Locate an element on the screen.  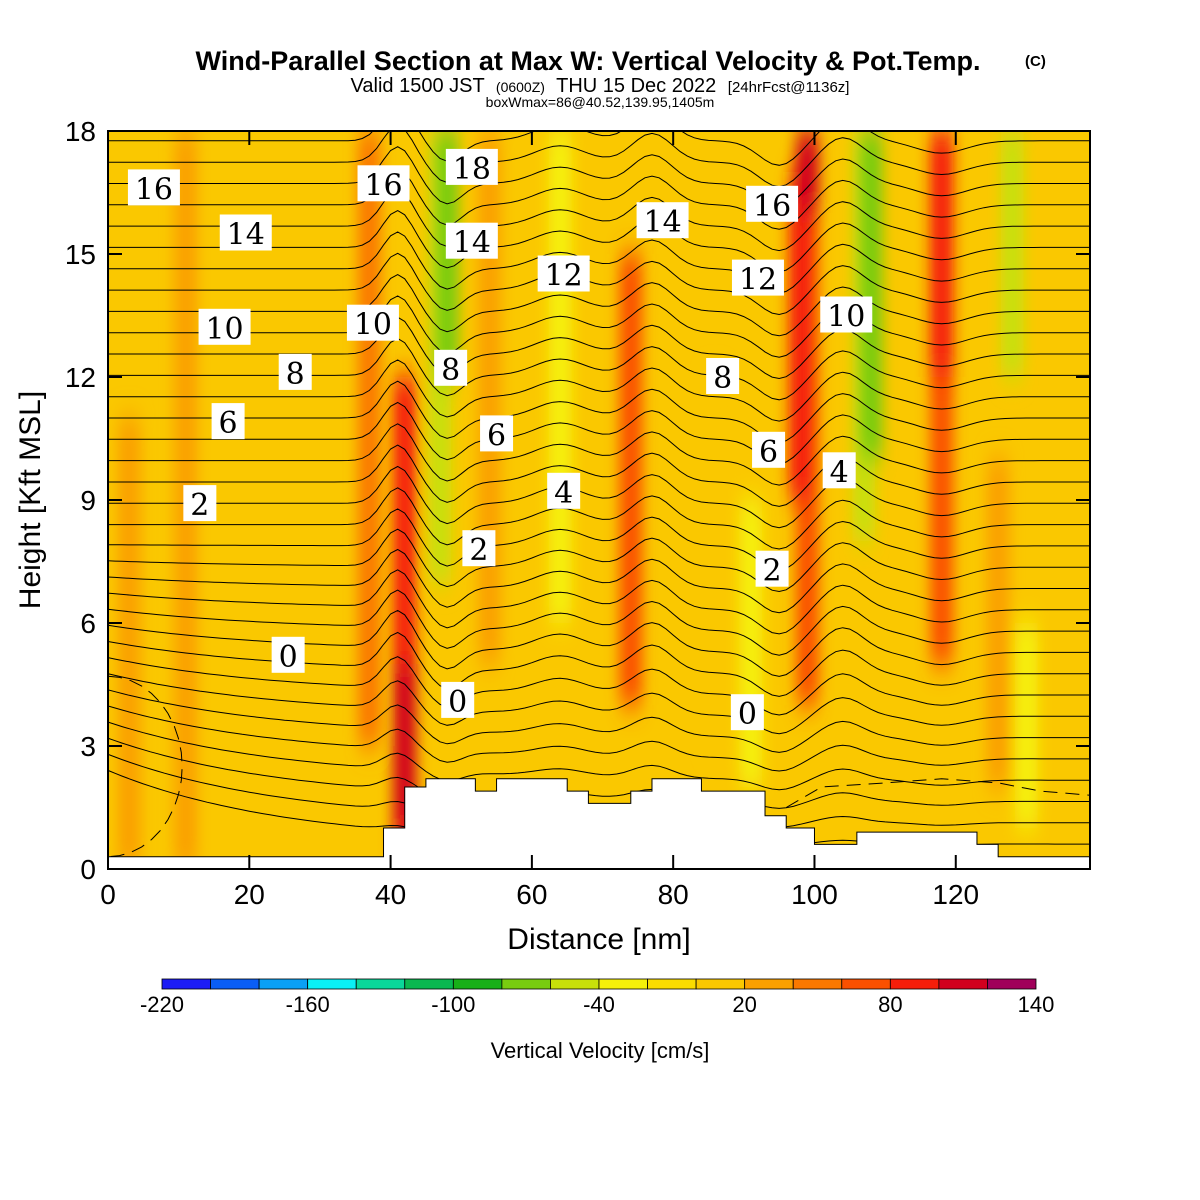
contour-label-2: 10 is located at coordinates (224, 327).